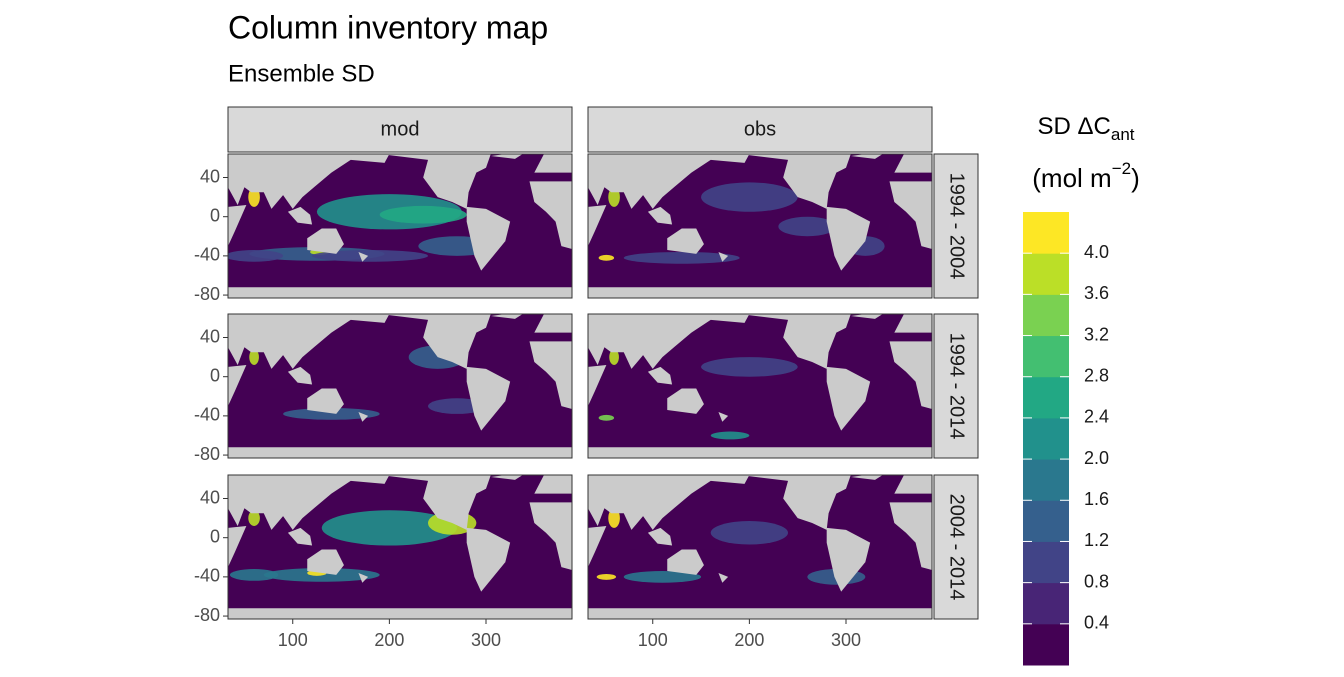  I want to click on y-tick-label: 0, so click(215, 375).